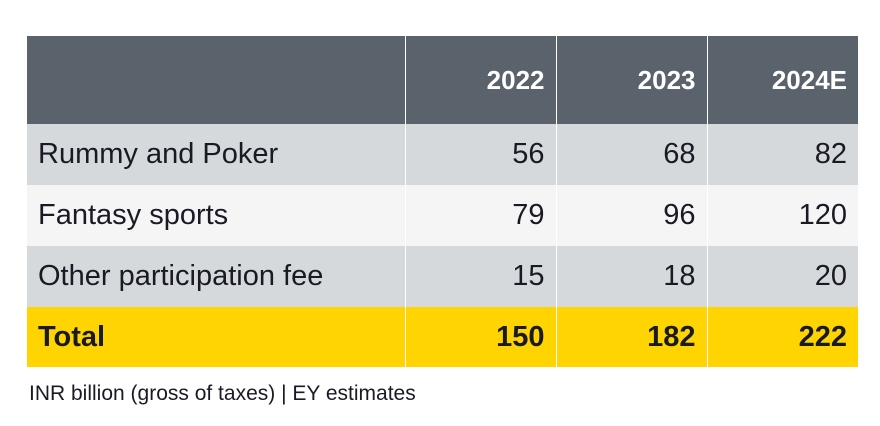 The height and width of the screenshot is (426, 880). What do you see at coordinates (782, 215) in the screenshot?
I see `table-cell: 120` at bounding box center [782, 215].